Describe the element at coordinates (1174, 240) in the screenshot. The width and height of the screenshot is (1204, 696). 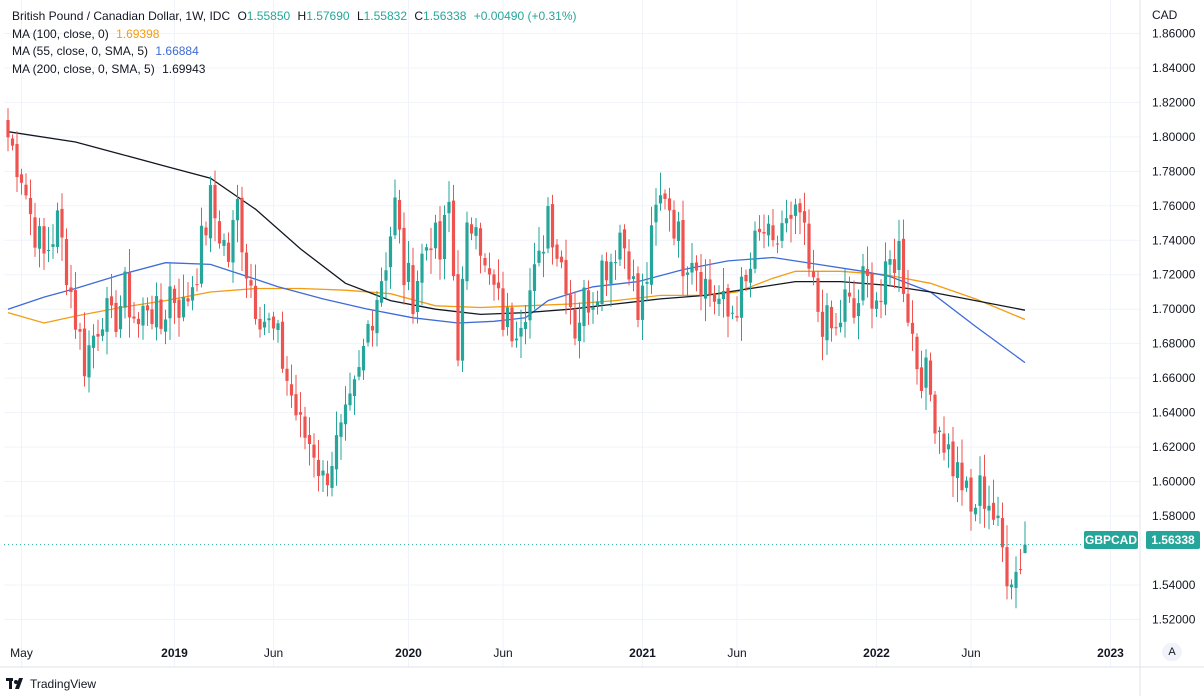
I see `y-tick-label: 1.74000` at that location.